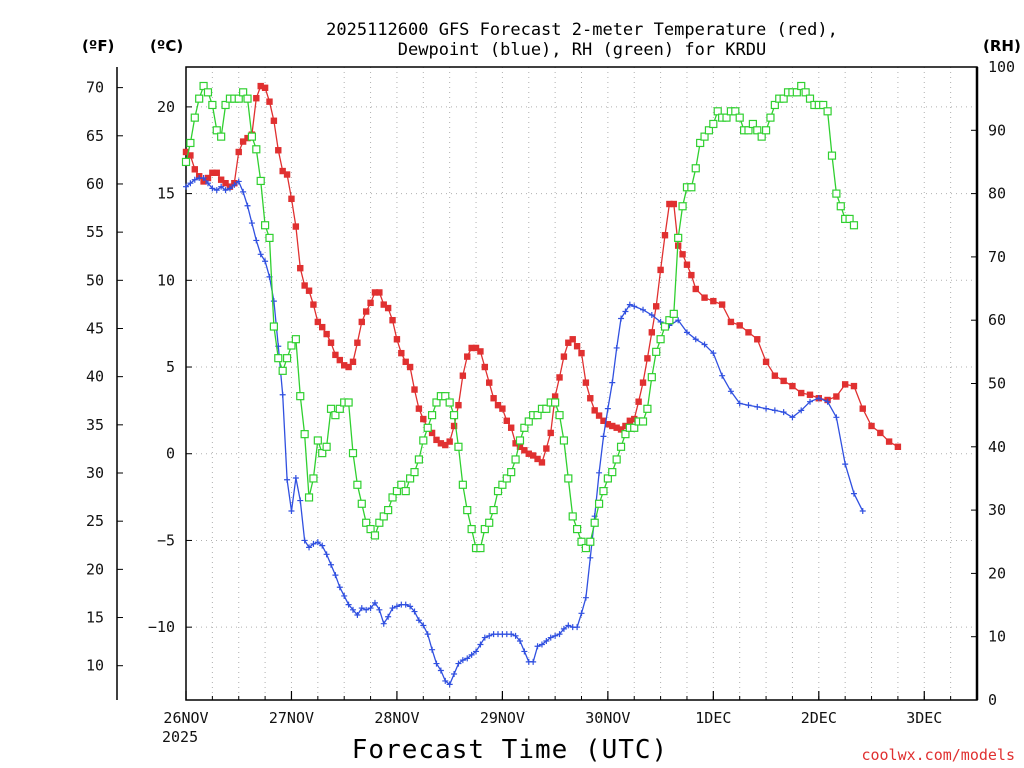 Image resolution: width=1024 pixels, height=768 pixels. Describe the element at coordinates (170, 367) in the screenshot. I see `c-tick-label: 5` at that location.